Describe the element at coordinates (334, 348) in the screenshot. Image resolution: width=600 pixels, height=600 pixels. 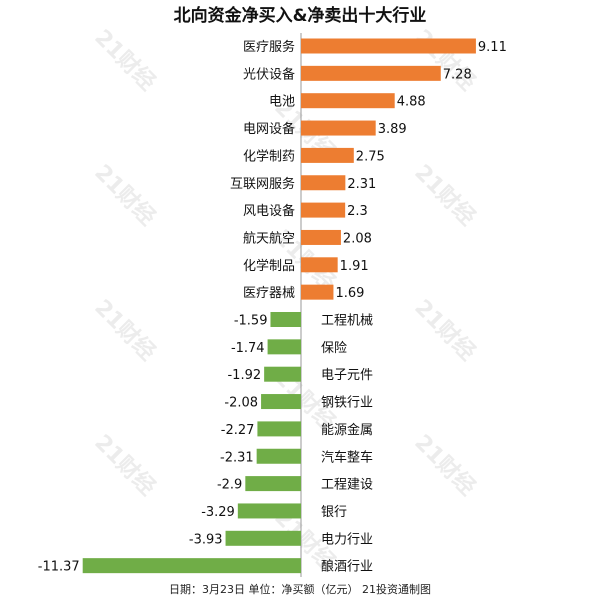
I see `category-label: 保险` at that location.